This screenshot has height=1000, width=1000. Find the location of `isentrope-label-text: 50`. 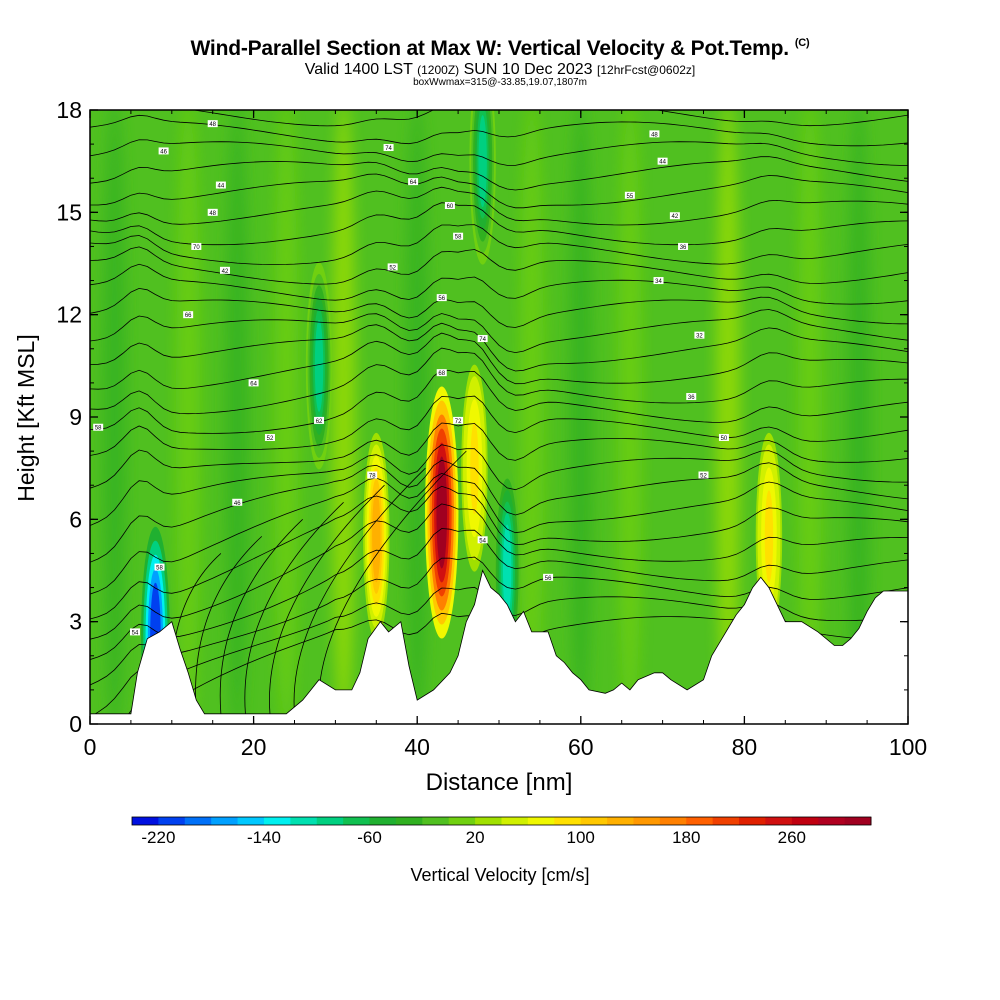

isentrope-label-text: 50 is located at coordinates (724, 439).